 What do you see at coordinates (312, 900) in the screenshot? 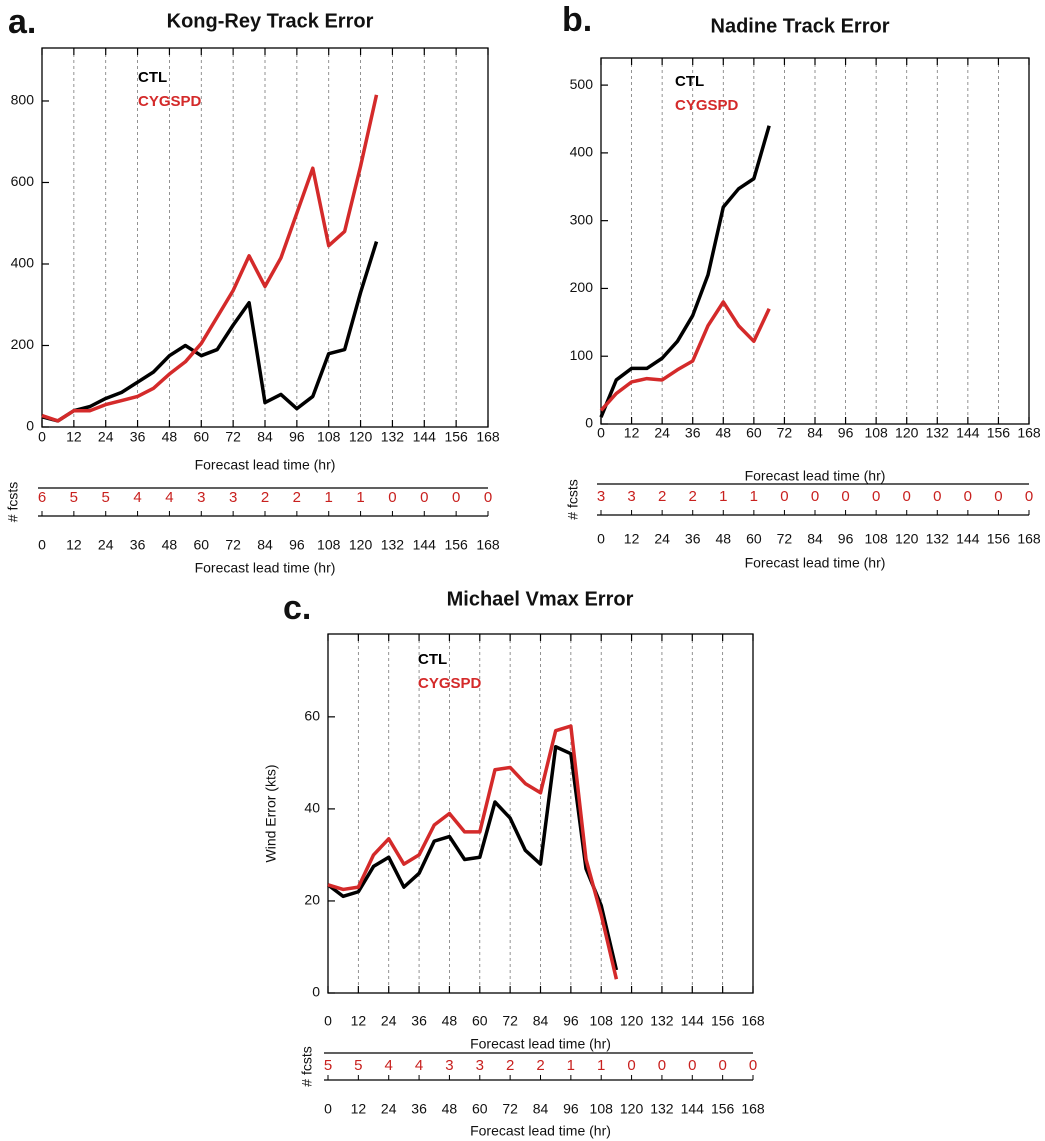
I see `y-tick-label: 20` at bounding box center [312, 900].